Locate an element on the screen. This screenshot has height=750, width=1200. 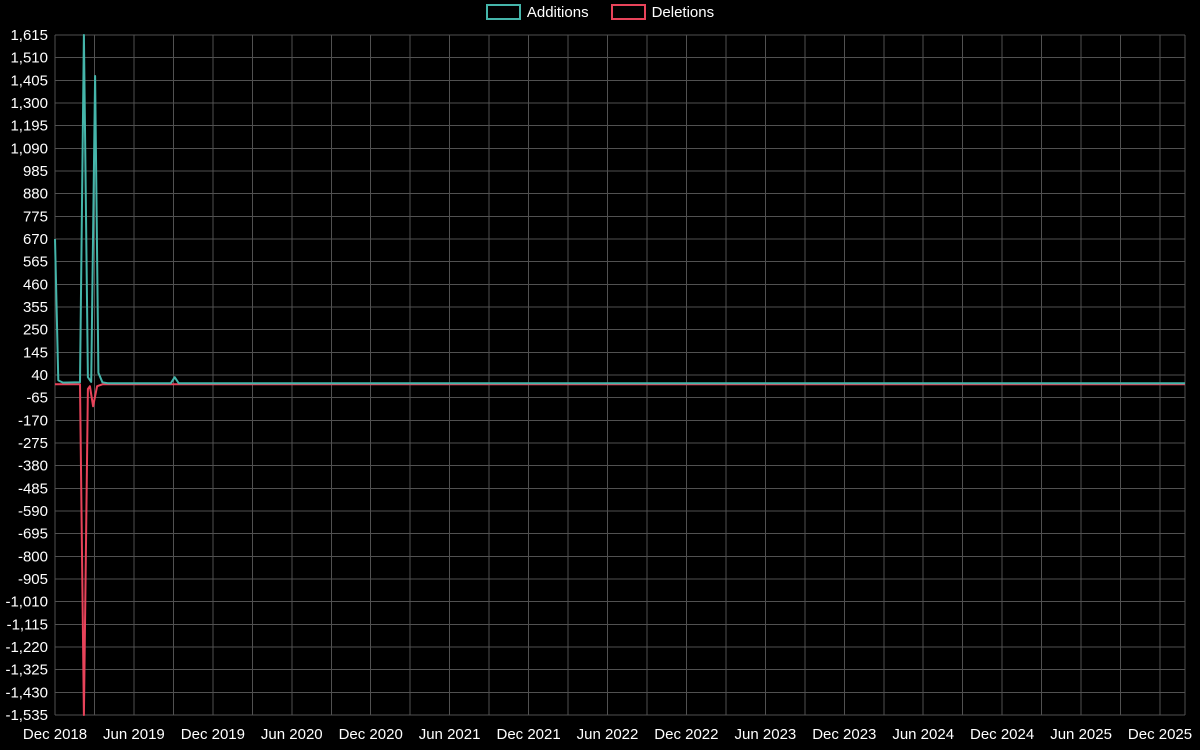
legend-additions-label: Additions is located at coordinates (557, 12).